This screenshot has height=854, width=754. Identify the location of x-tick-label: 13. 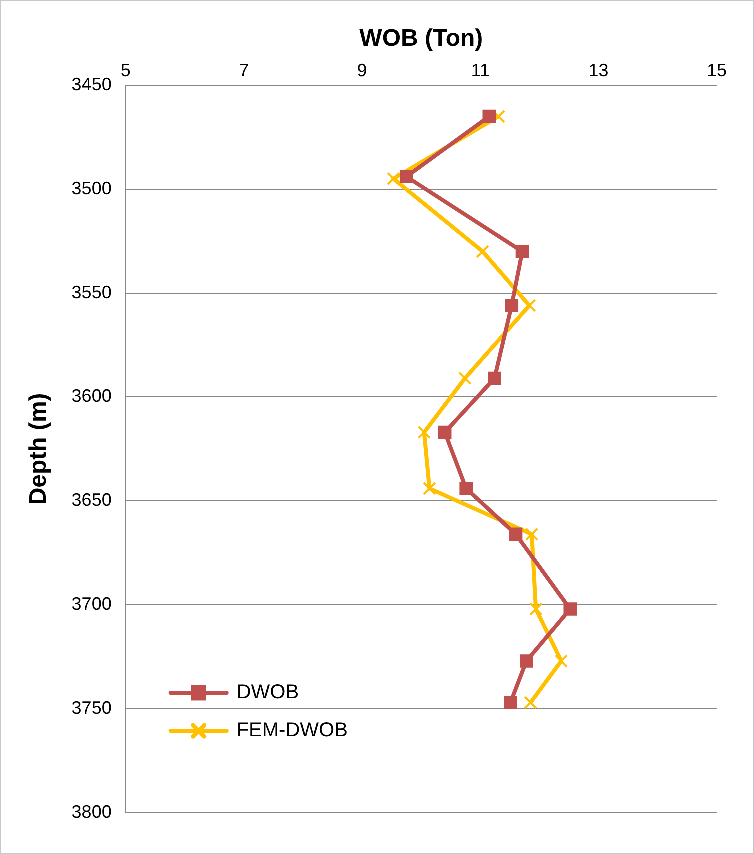
(598, 70).